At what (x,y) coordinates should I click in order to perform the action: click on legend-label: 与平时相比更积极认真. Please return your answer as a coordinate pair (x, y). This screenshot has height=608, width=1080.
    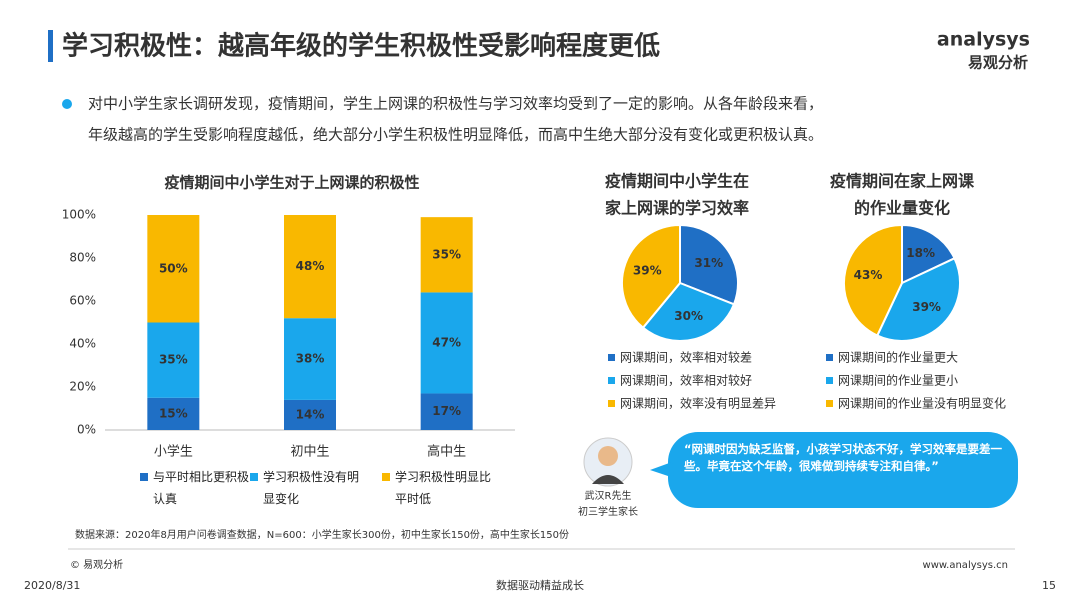
    Looking at the image, I should click on (201, 488).